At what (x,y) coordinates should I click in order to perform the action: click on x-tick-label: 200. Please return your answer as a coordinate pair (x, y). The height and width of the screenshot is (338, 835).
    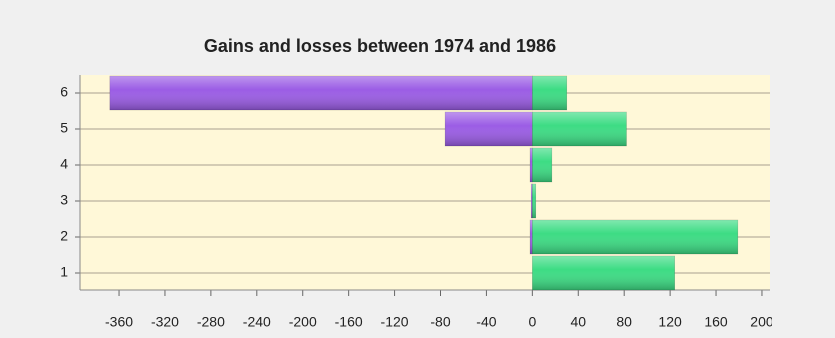
    Looking at the image, I should click on (762, 322).